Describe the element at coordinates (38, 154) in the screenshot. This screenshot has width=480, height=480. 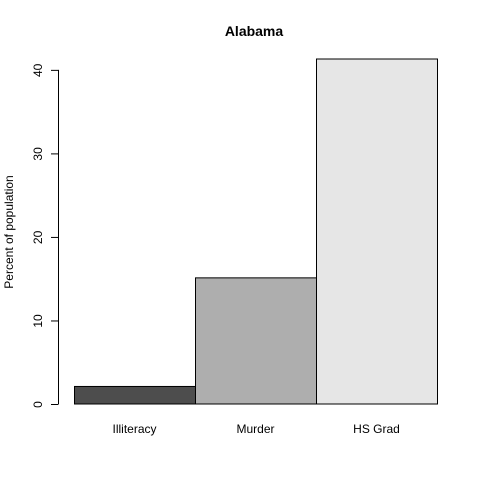
I see `y-tick-label: 30` at that location.